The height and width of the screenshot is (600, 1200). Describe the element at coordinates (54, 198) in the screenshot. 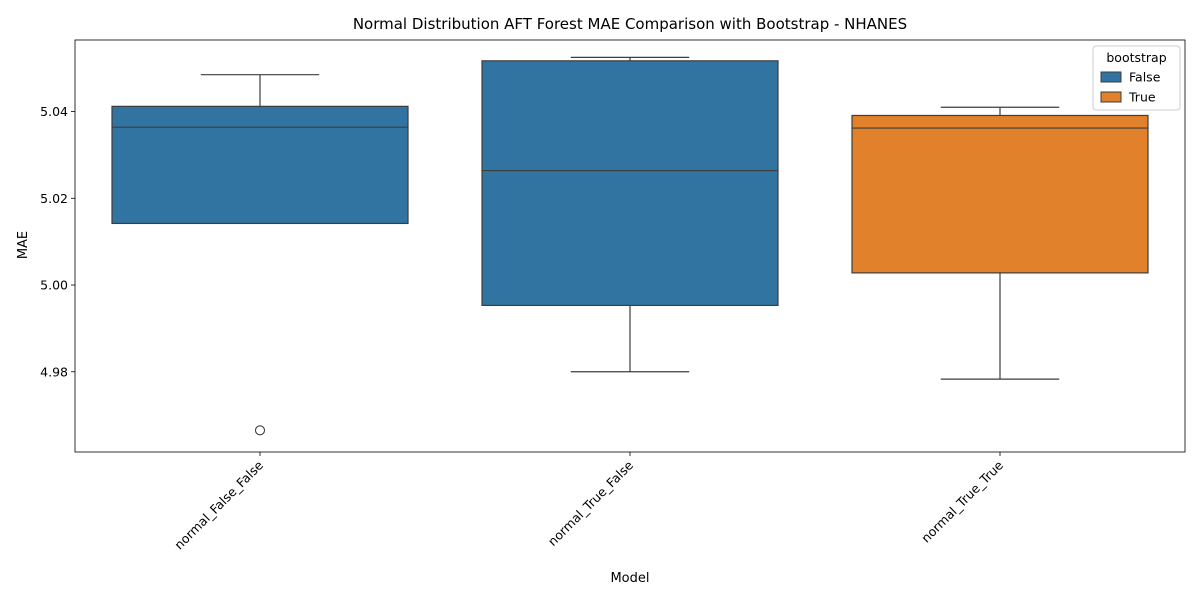

I see `y-tick-label: 5.02` at that location.